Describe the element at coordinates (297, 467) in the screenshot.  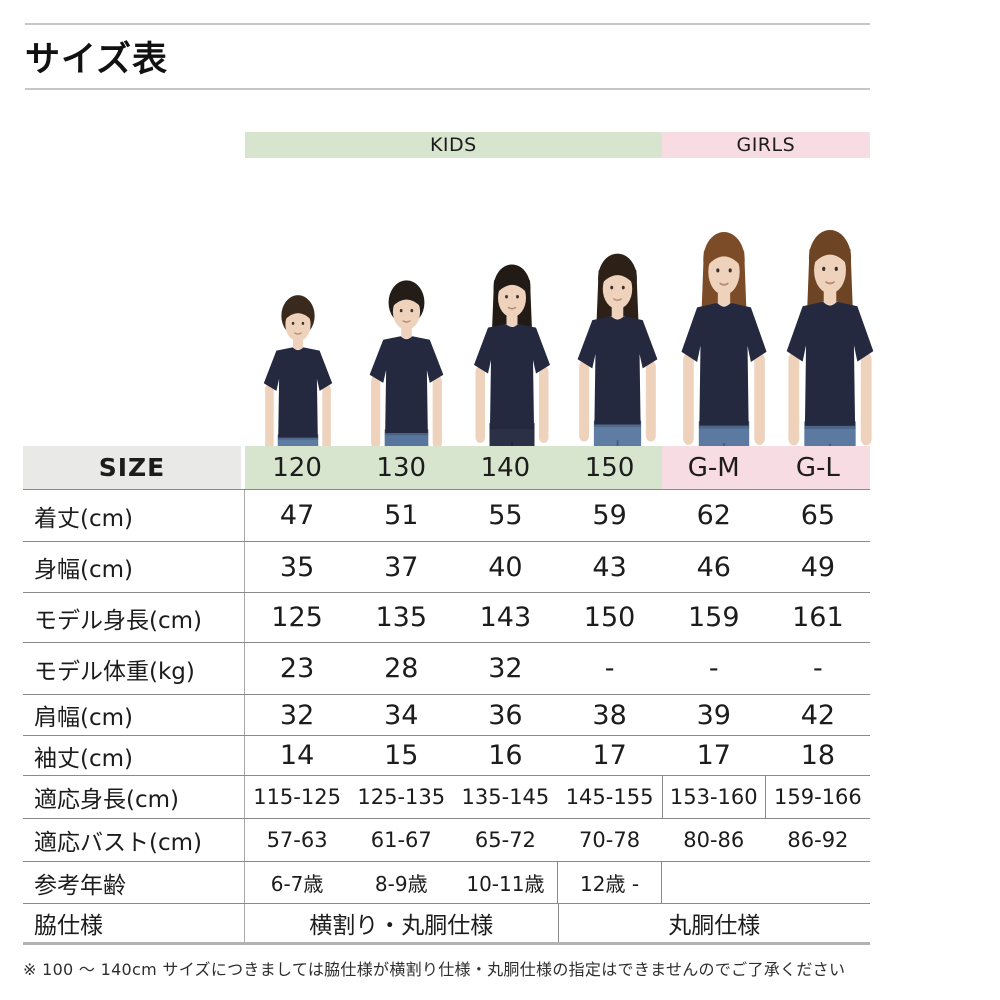
I see `column-header-120: 120` at that location.